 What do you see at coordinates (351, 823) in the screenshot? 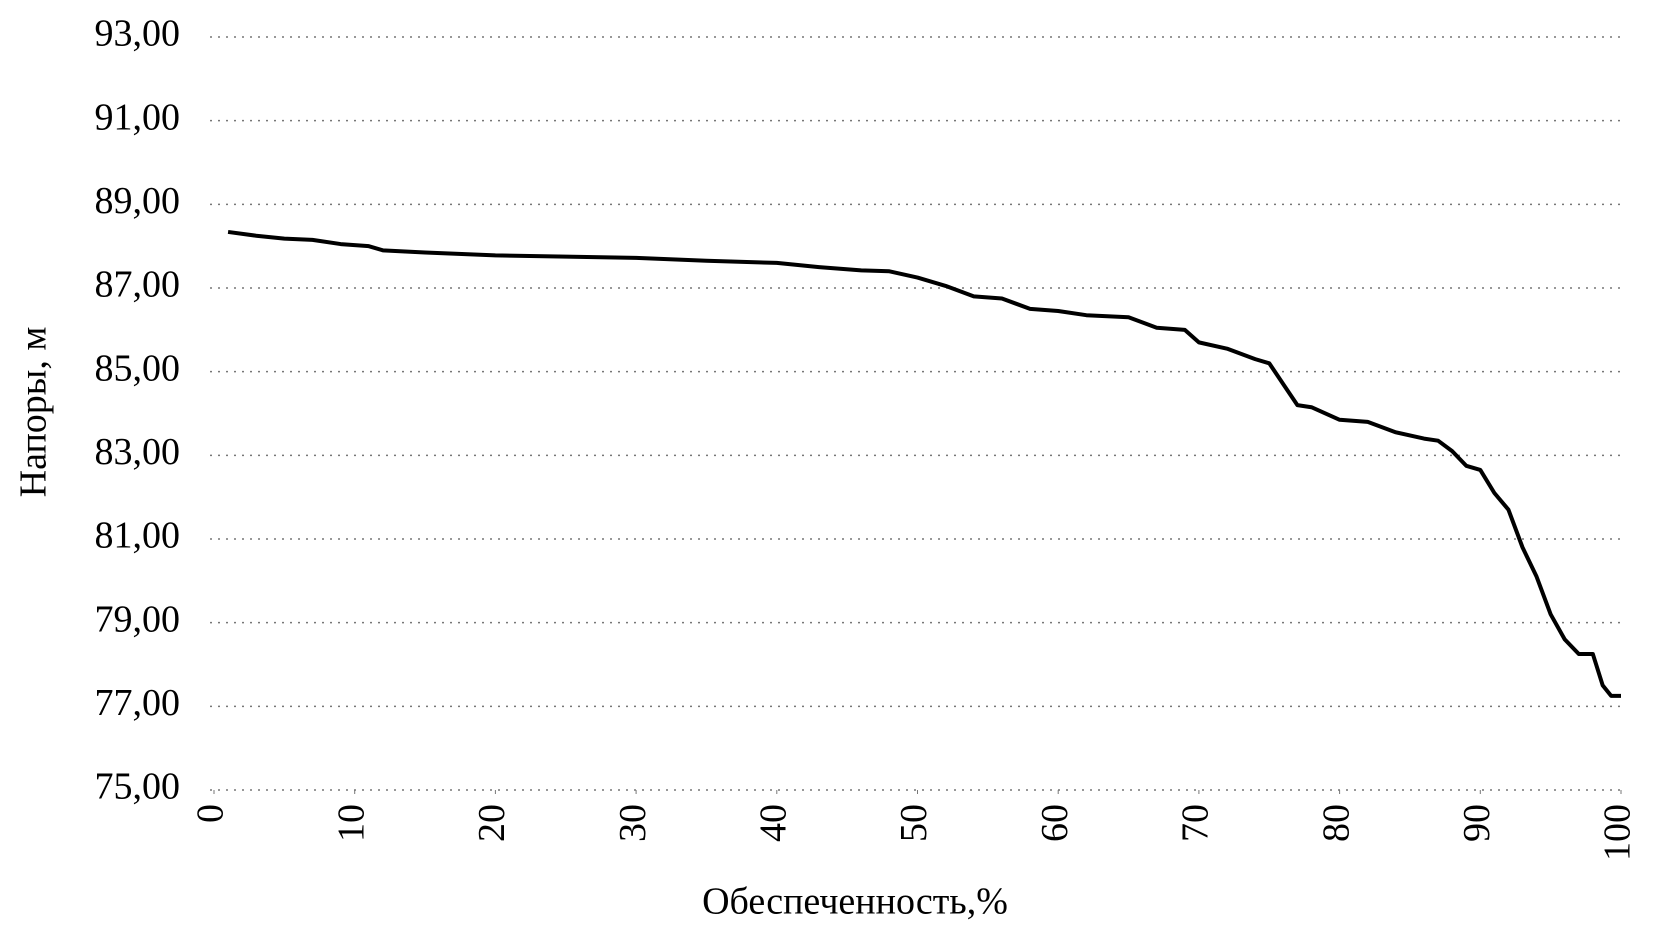
I see `x-tick-label: 10` at bounding box center [351, 823].